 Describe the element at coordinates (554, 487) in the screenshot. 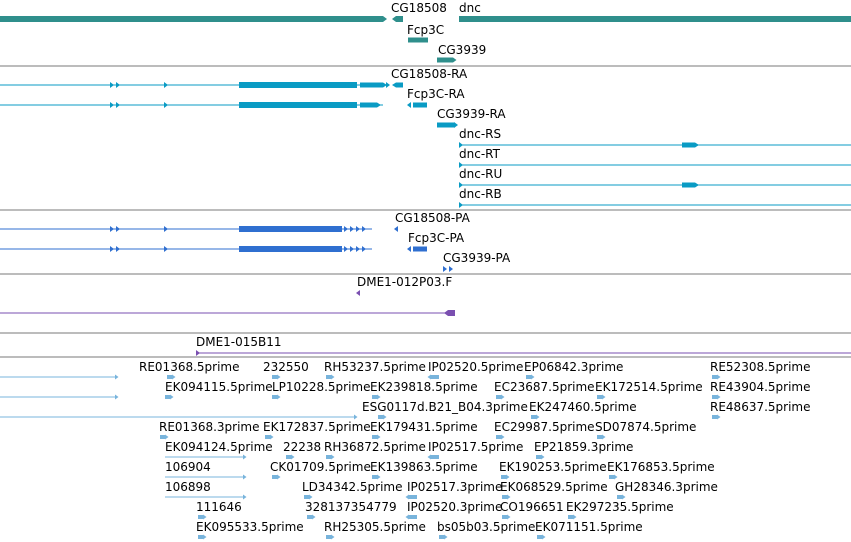

I see `feature-label: EK068529.5prime` at that location.